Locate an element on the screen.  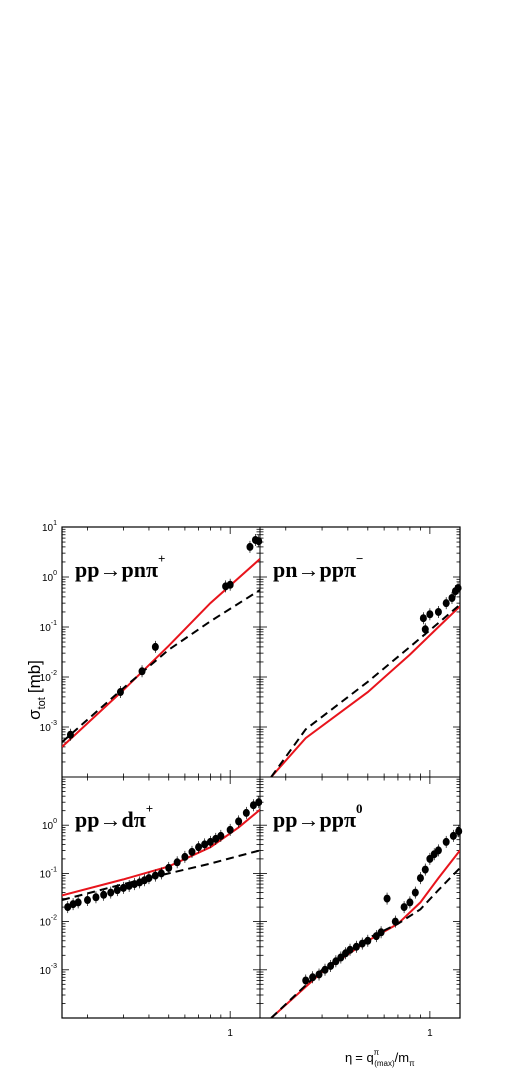
y-tick-label: 10¹ is located at coordinates (49, 527).